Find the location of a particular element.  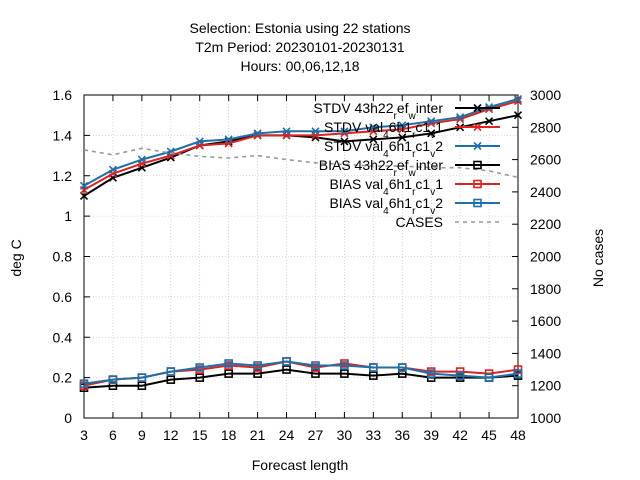

x-tick-label: 42 is located at coordinates (460, 435).